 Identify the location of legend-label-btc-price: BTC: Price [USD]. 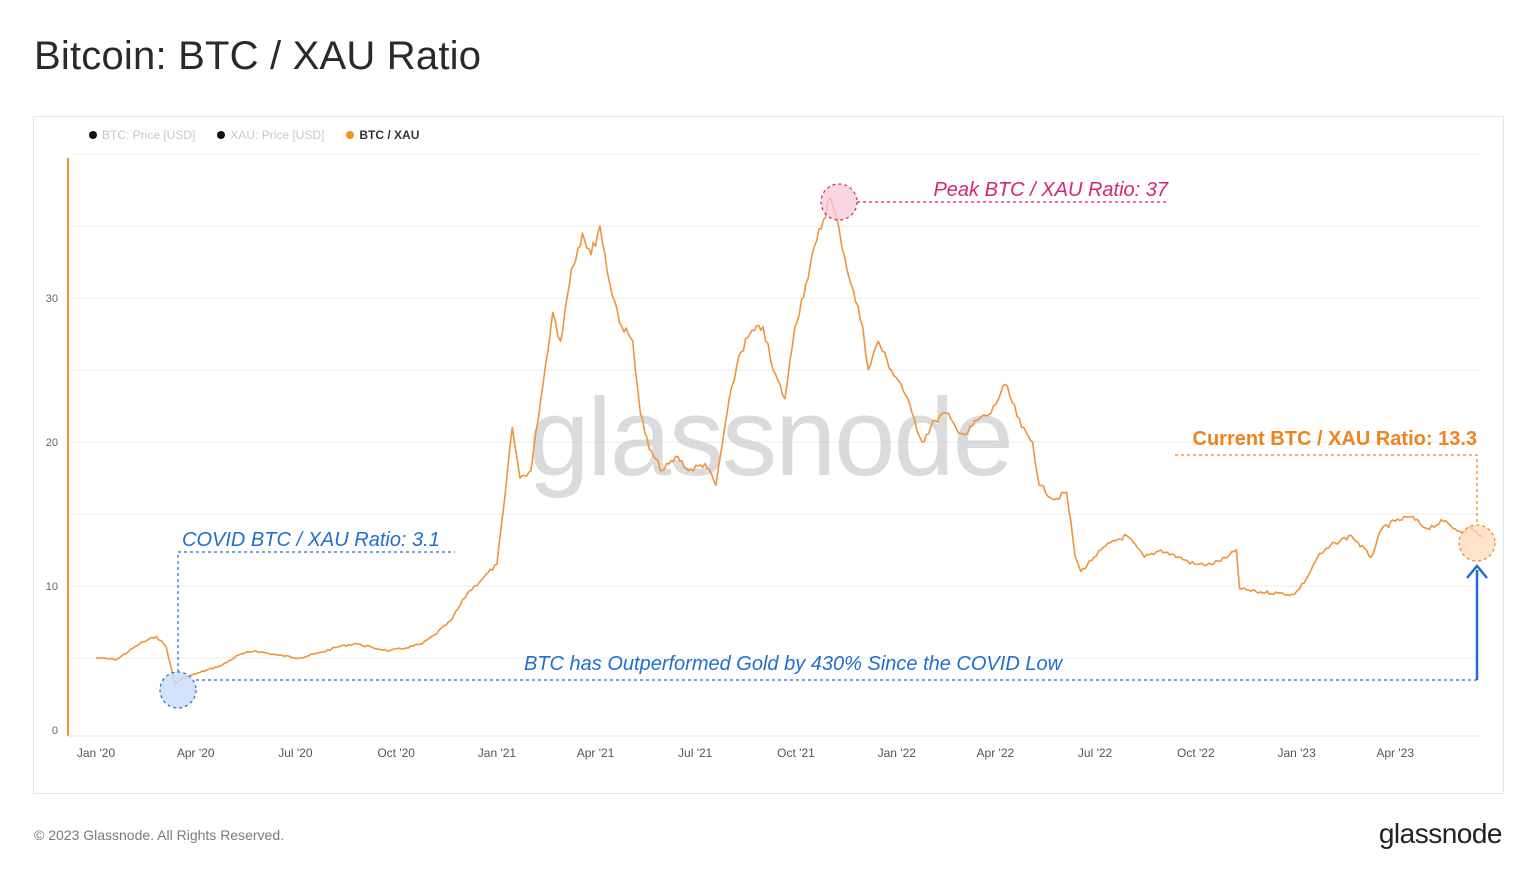
(149, 135).